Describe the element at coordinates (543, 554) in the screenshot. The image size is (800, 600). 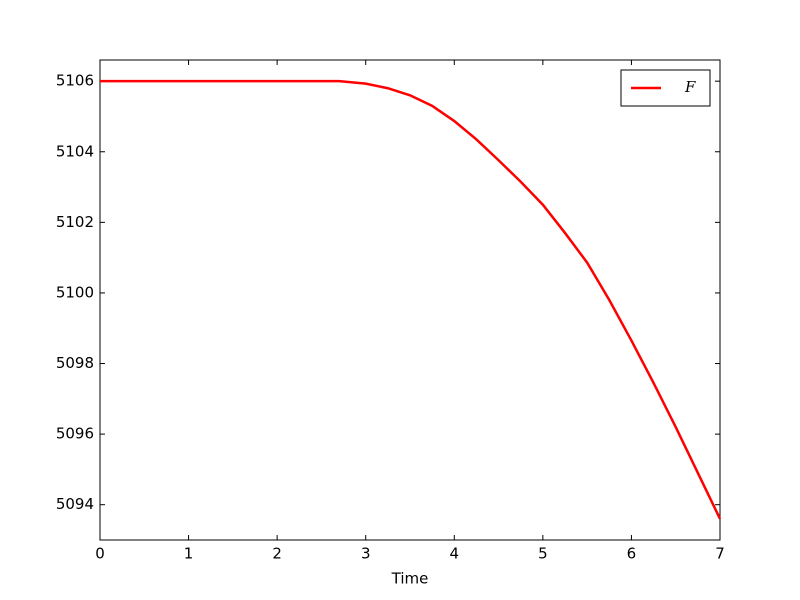
I see `x-tick-label: 5` at that location.